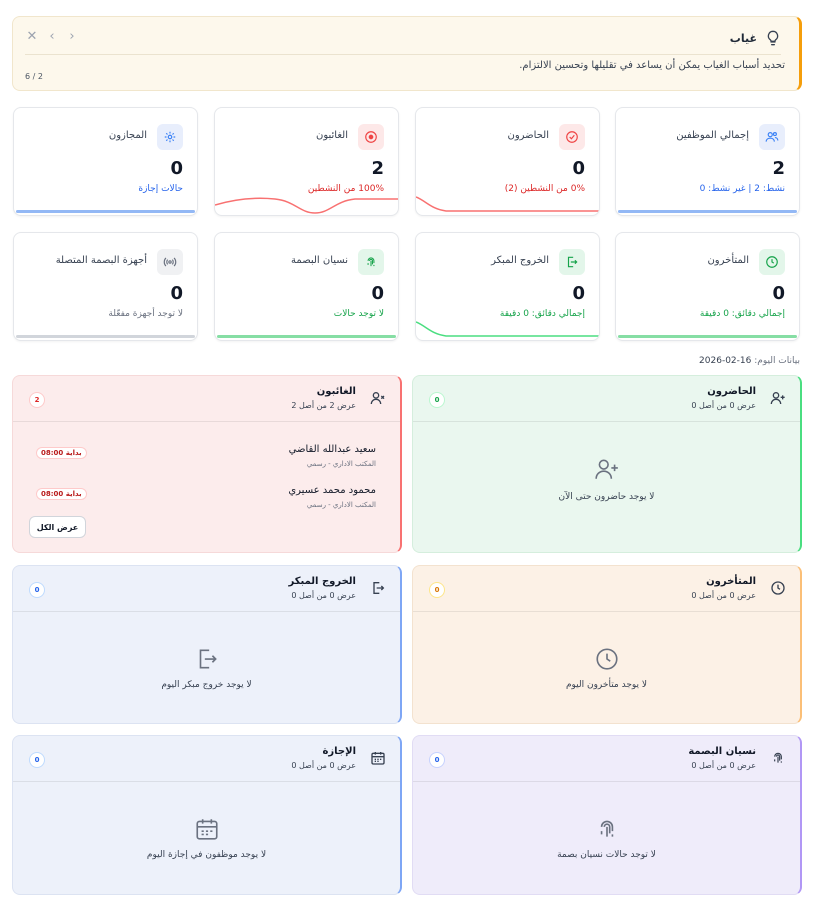 The image size is (814, 904). I want to click on panel-header: الإجازة عرض 0 من أصل 0 0, so click(206, 759).